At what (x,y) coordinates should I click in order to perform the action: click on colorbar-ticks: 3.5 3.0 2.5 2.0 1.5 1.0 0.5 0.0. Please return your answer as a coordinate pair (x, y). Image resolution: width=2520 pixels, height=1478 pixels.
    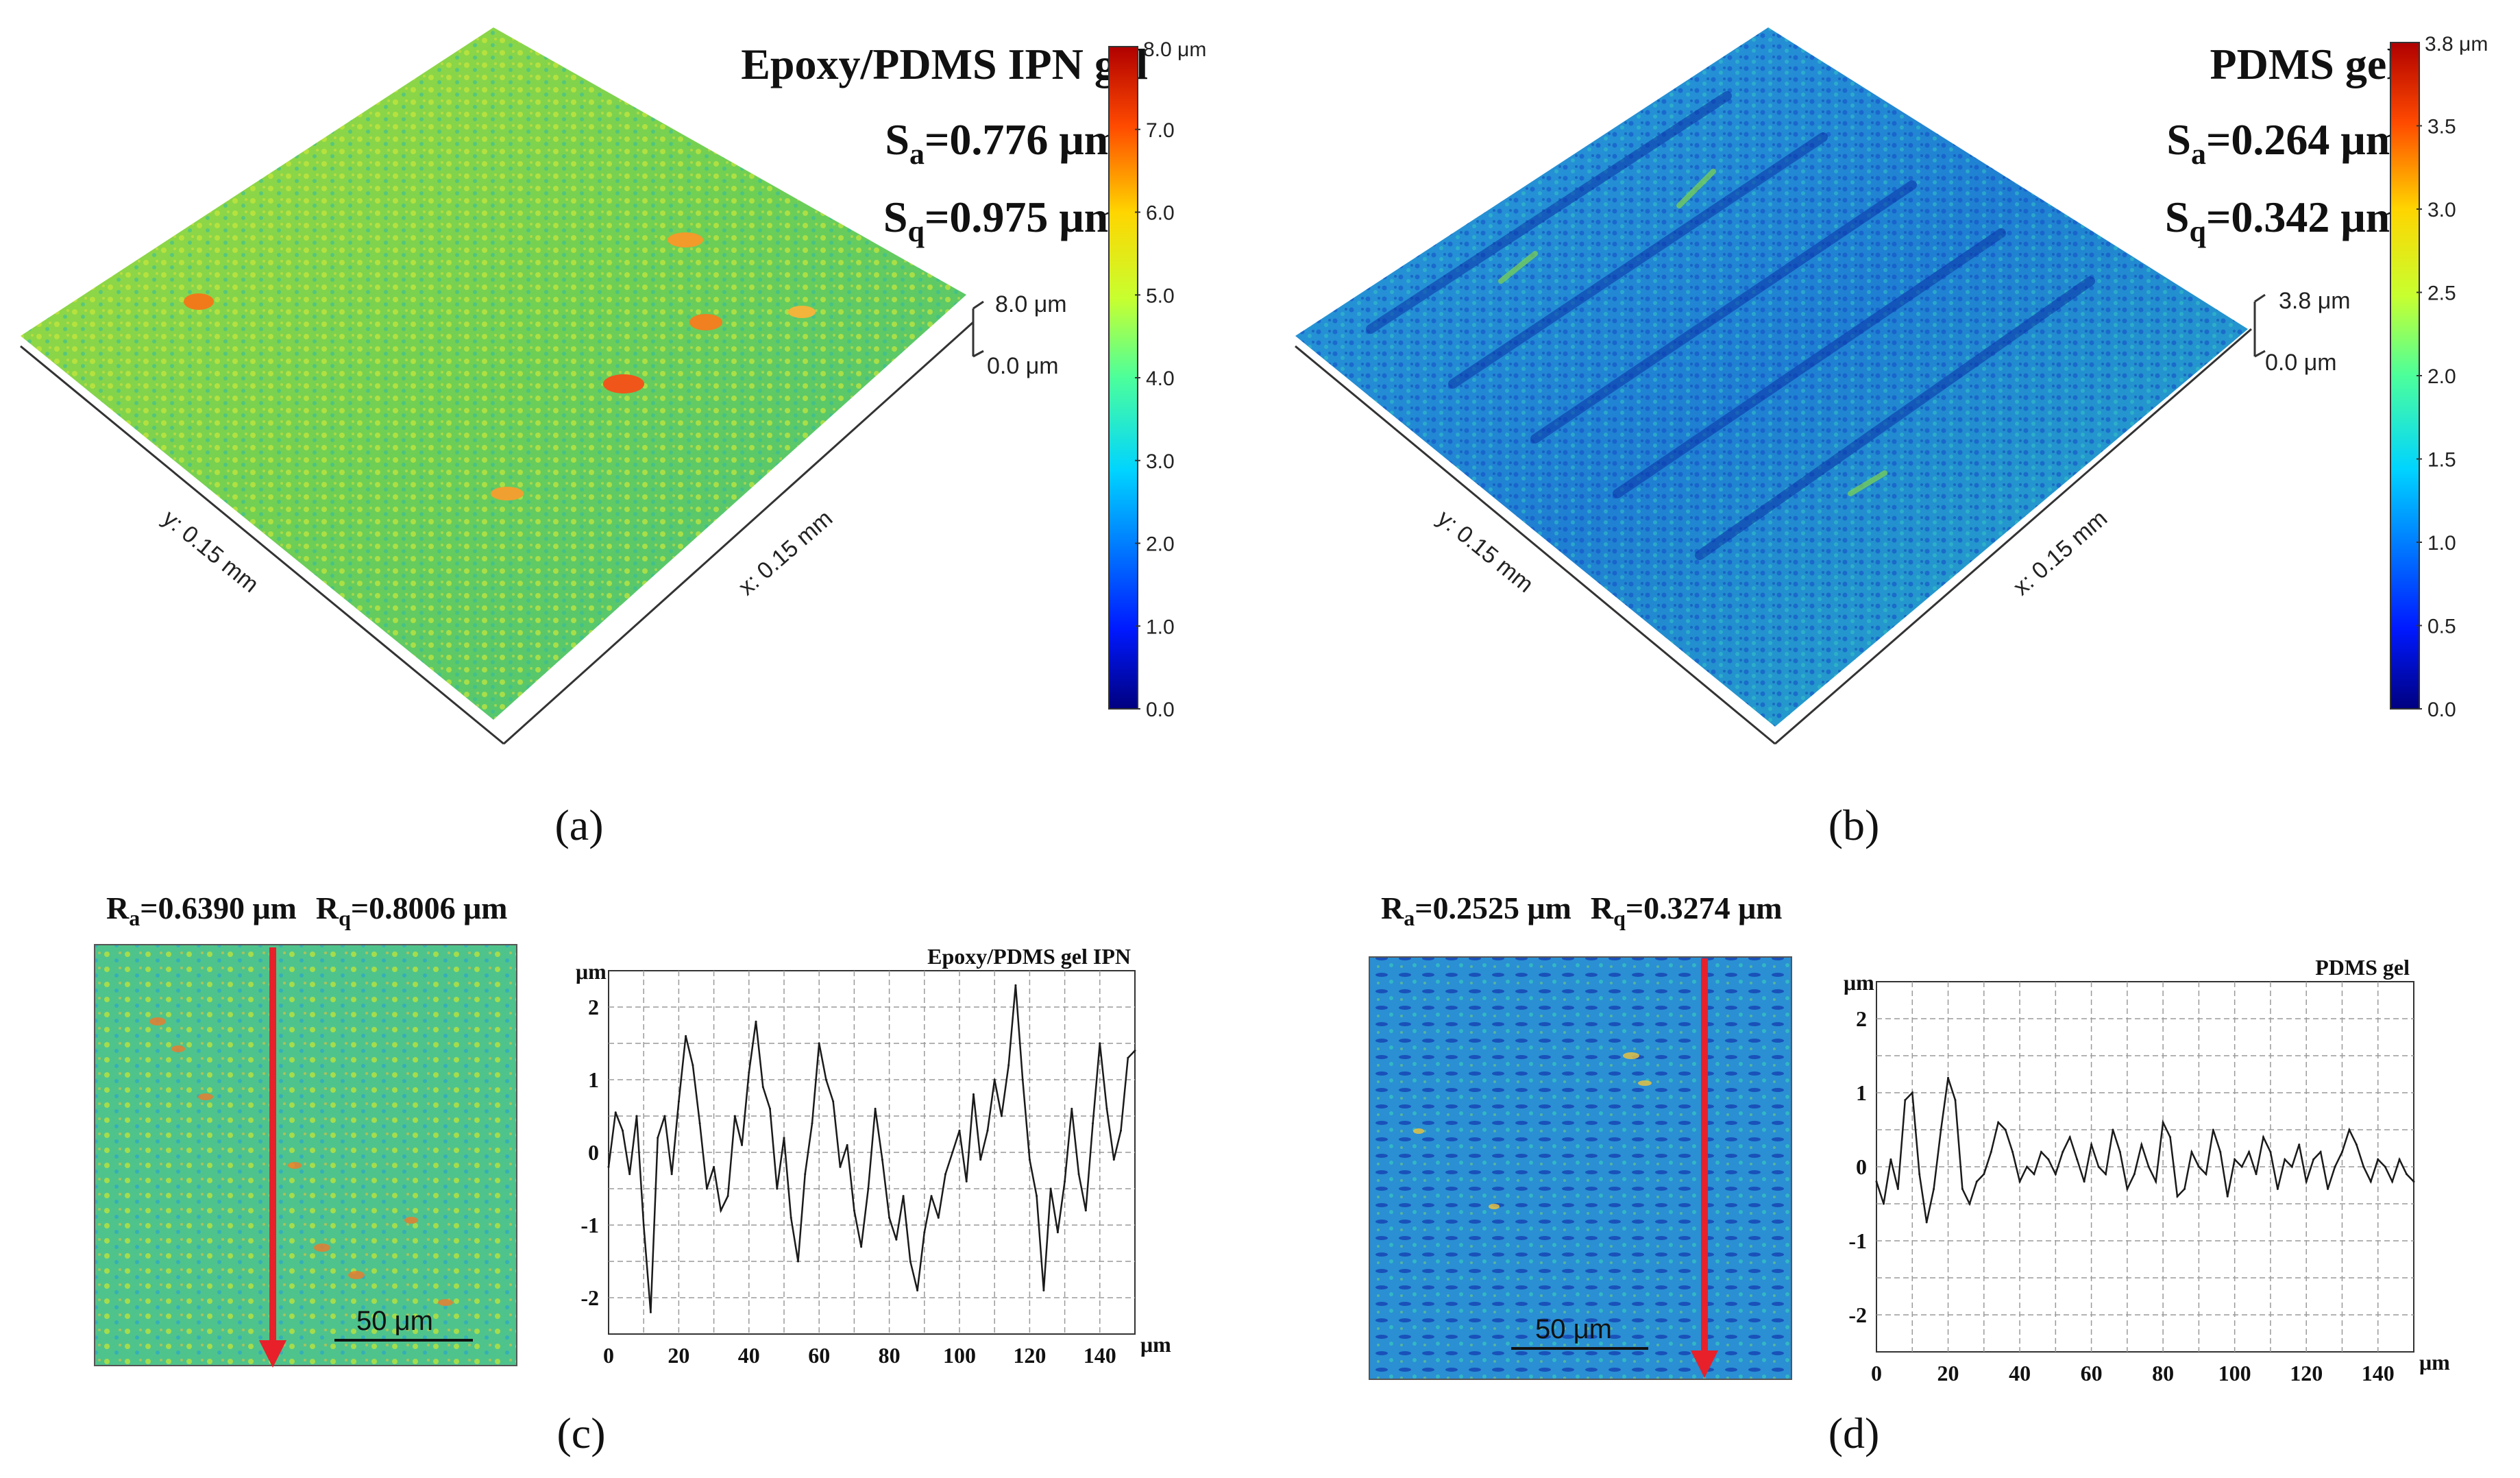
    Looking at the image, I should click on (2436, 418).